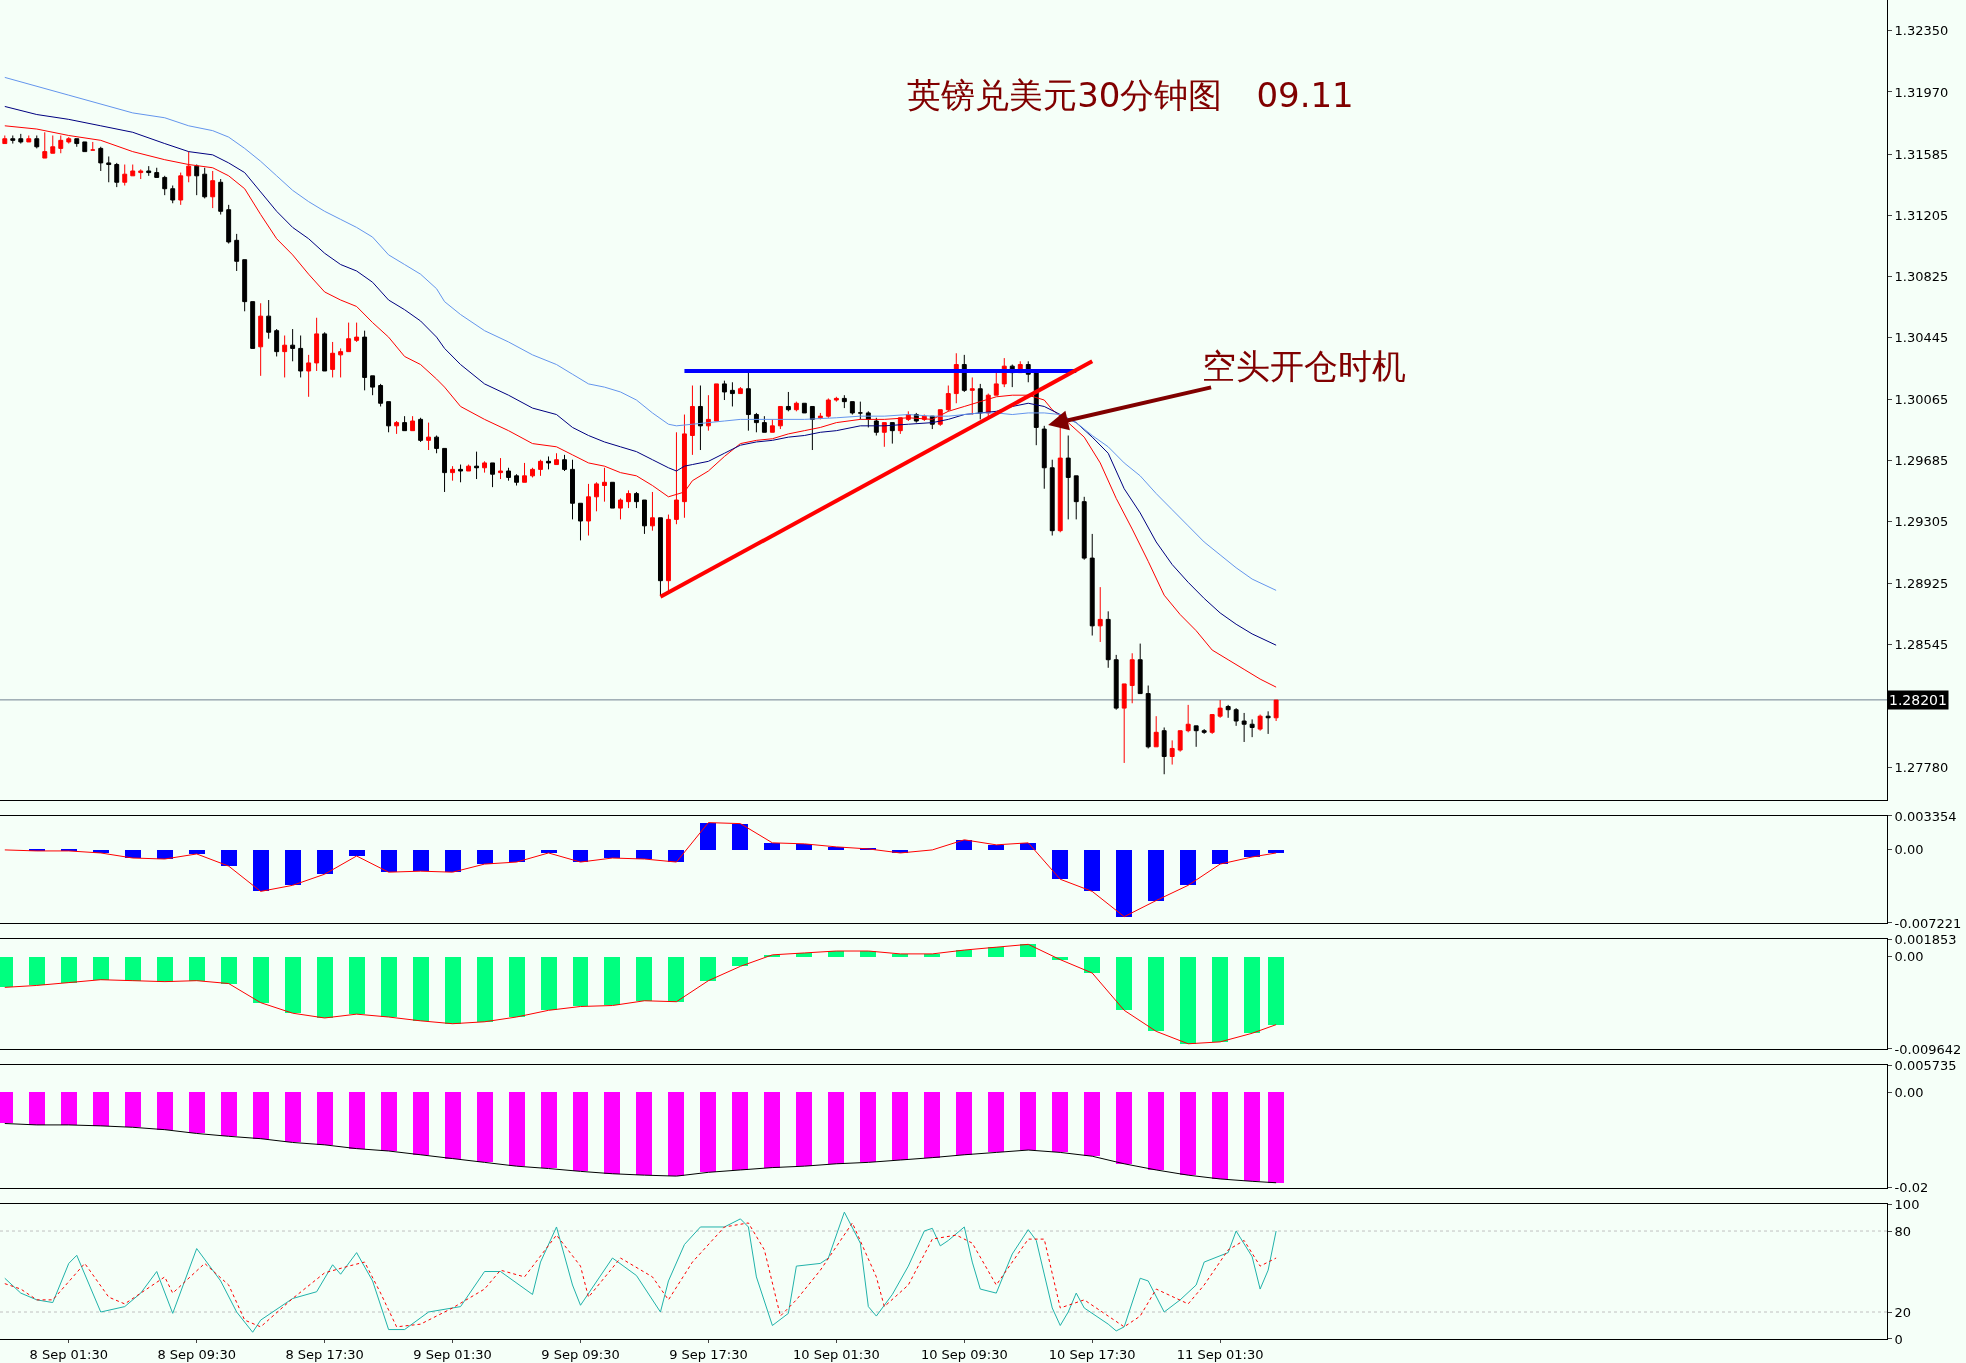 Image resolution: width=1966 pixels, height=1363 pixels. What do you see at coordinates (452, 1354) in the screenshot?
I see `x-tick-label: 9 Sep 01:30` at bounding box center [452, 1354].